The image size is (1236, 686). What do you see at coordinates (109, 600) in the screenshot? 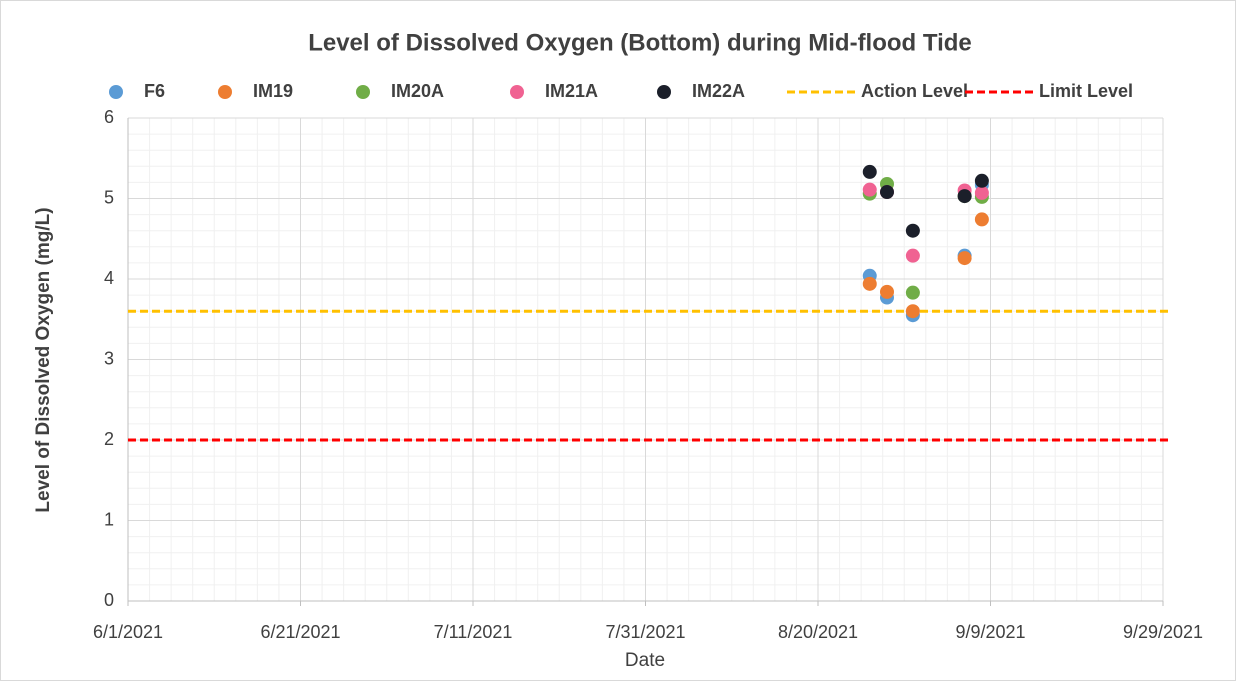
I see `y-tick-label: 0` at bounding box center [109, 600].